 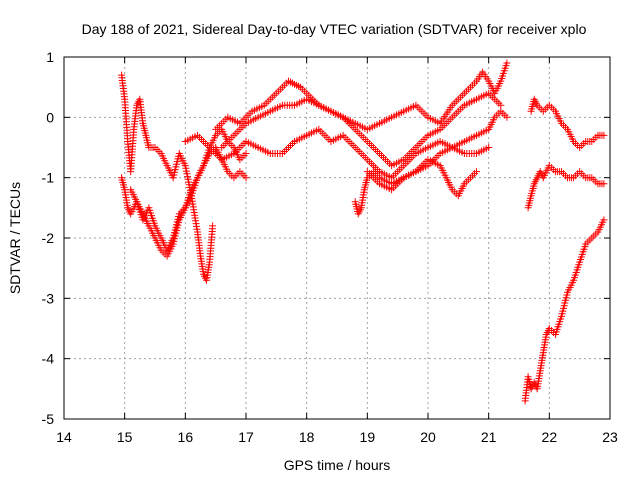 What do you see at coordinates (50, 117) in the screenshot?
I see `y-tick-label: 0` at bounding box center [50, 117].